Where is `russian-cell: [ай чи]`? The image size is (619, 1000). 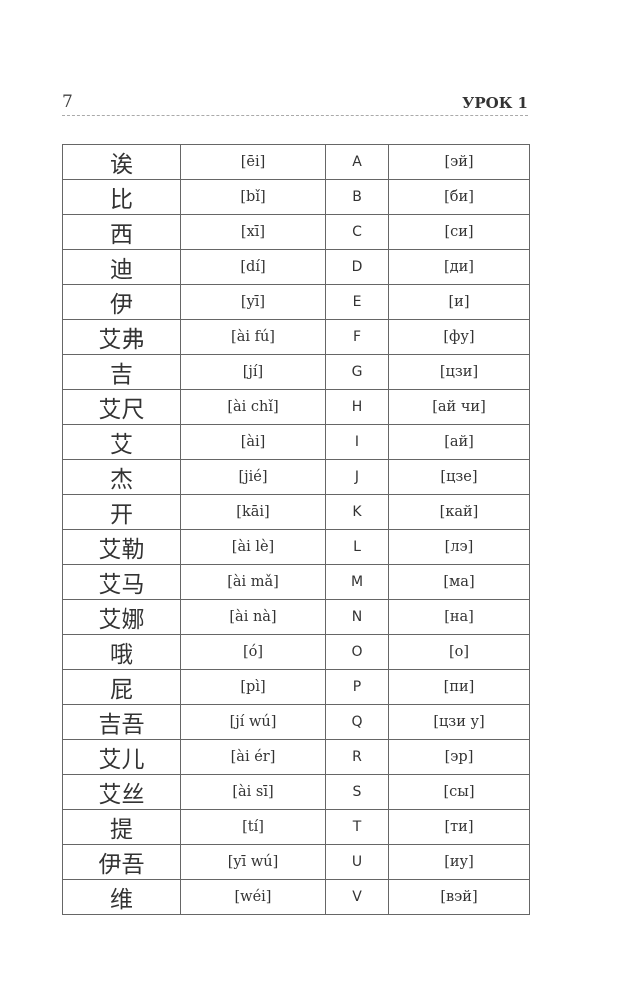
russian-cell: [ай чи] is located at coordinates (459, 407).